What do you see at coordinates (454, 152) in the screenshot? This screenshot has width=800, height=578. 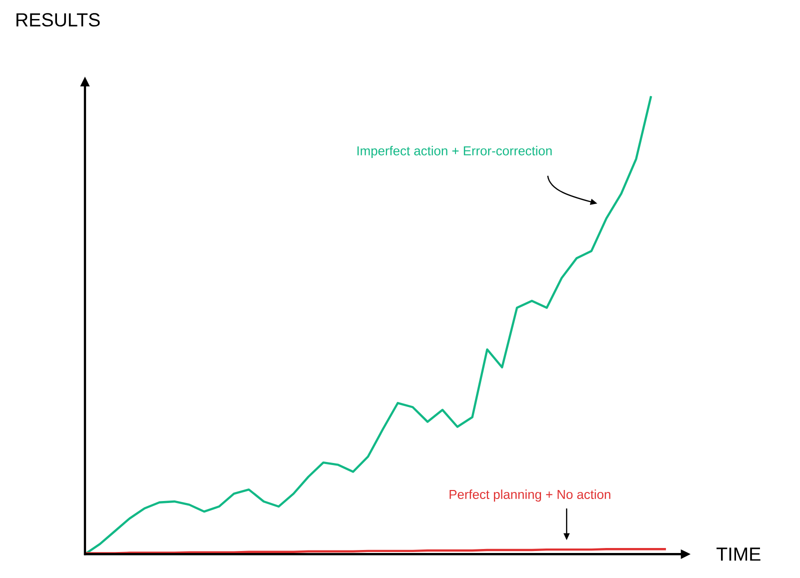 I see `text: Imperfect action + Error-correction` at bounding box center [454, 152].